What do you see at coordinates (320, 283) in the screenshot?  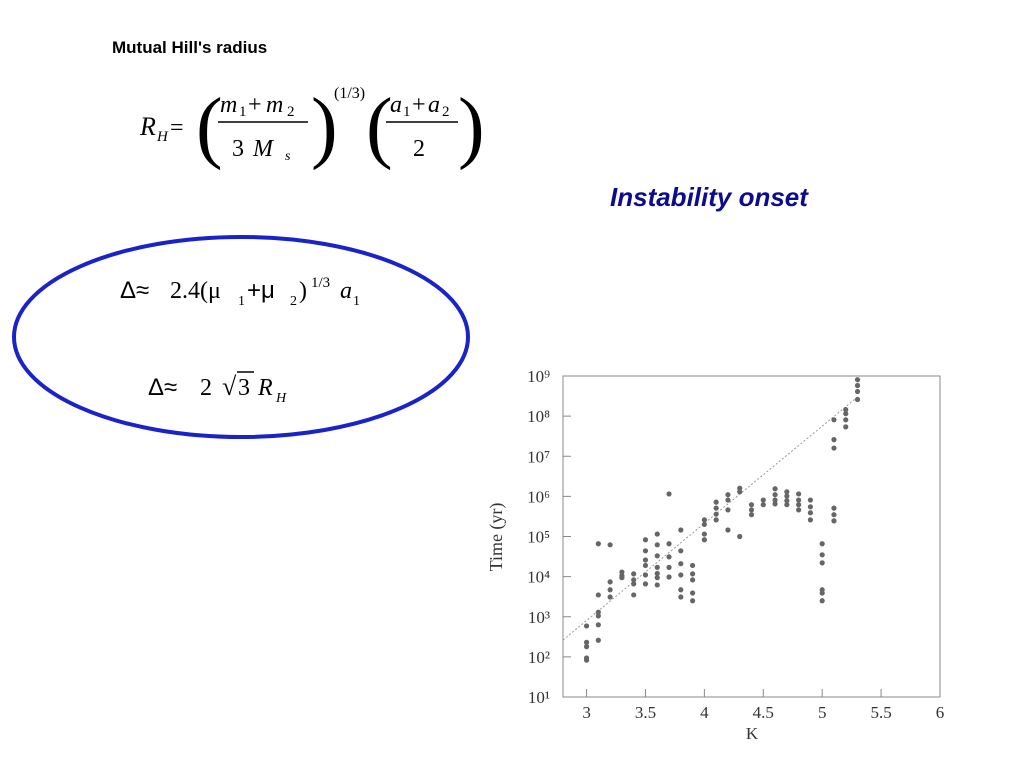 I see `formula-part: 1/3` at bounding box center [320, 283].